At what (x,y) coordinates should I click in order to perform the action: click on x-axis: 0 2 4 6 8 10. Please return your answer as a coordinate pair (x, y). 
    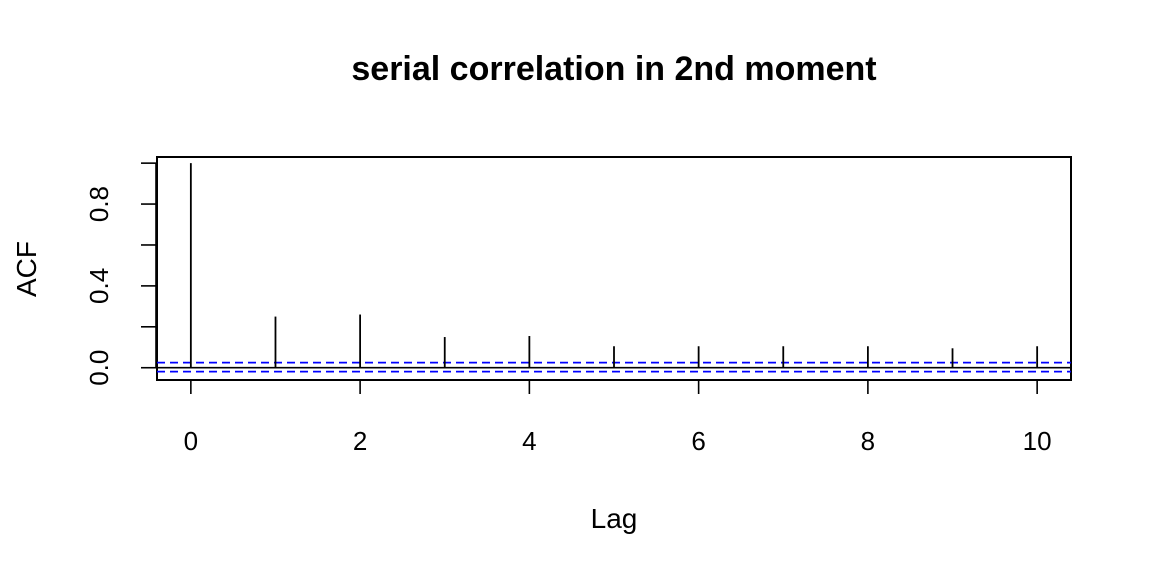
    Looking at the image, I should click on (618, 418).